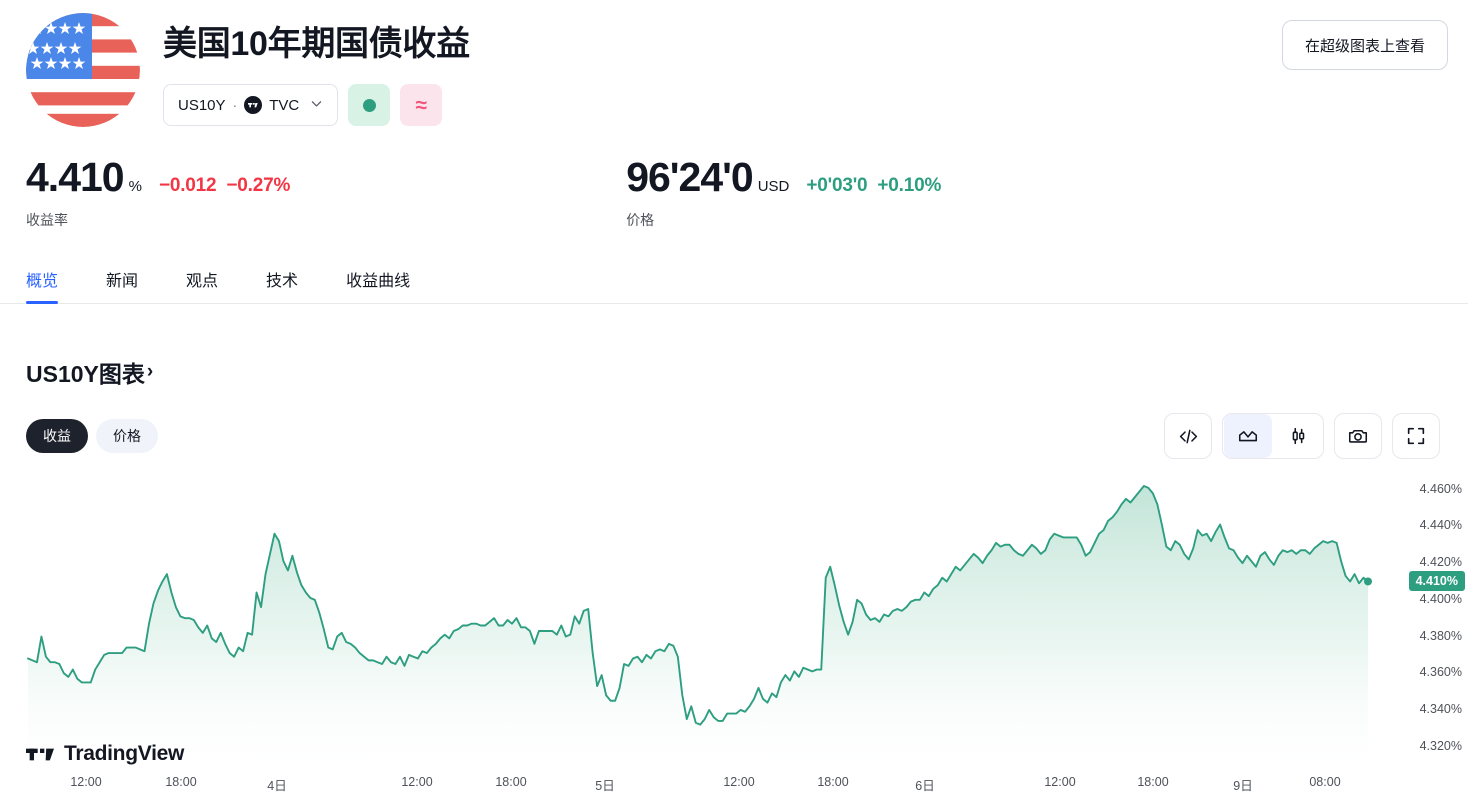 This screenshot has width=1468, height=809. Describe the element at coordinates (277, 786) in the screenshot. I see `x-axis-tick: 4日` at that location.